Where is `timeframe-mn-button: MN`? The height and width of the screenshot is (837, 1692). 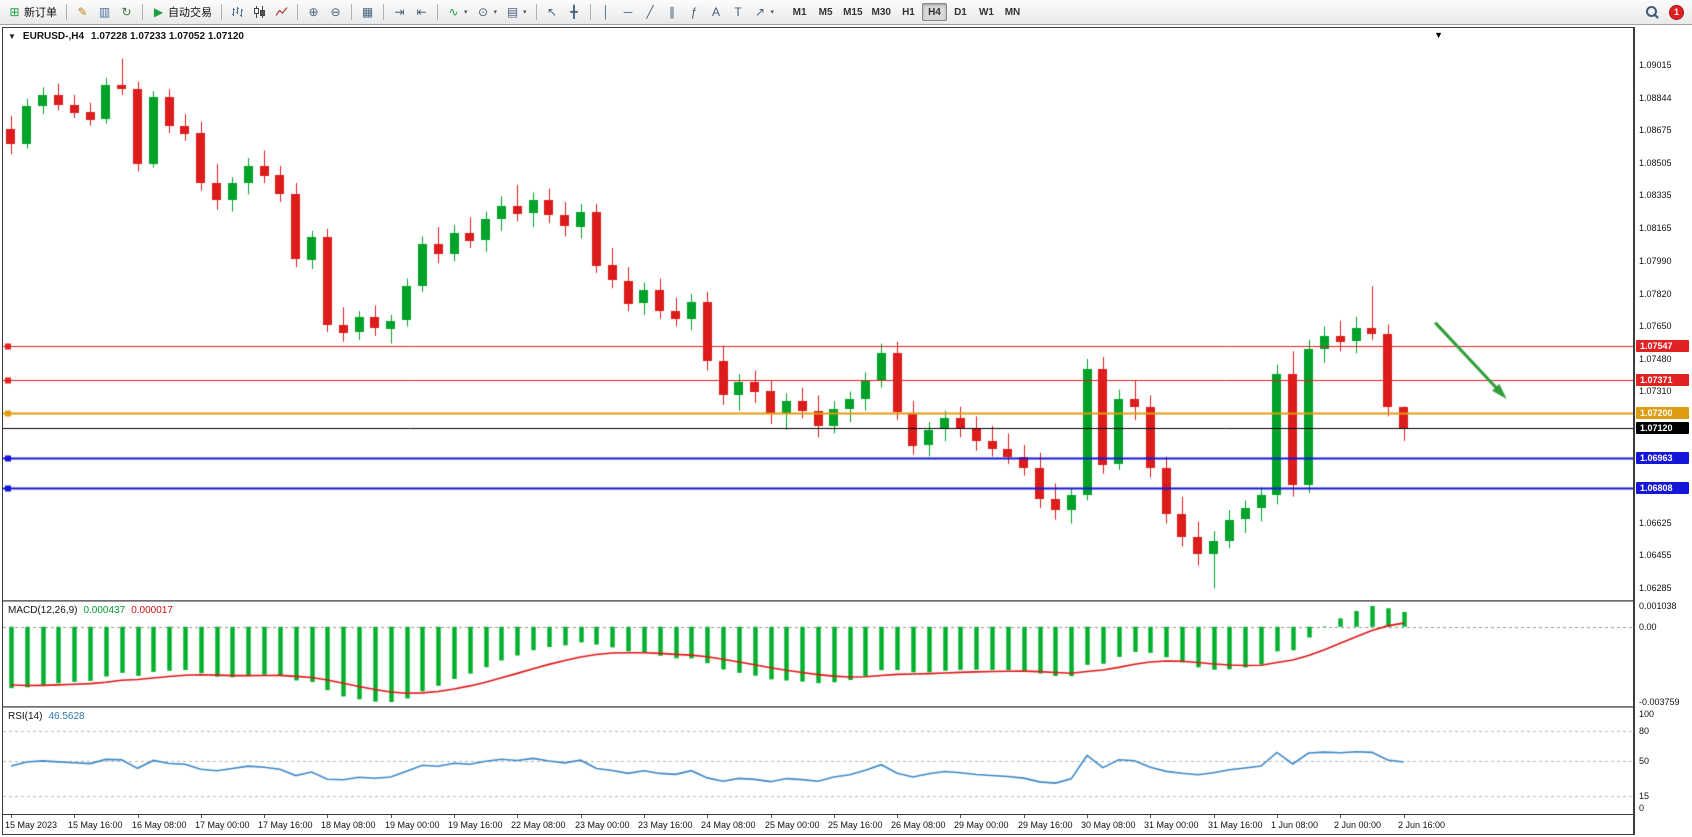 timeframe-mn-button: MN is located at coordinates (1012, 12).